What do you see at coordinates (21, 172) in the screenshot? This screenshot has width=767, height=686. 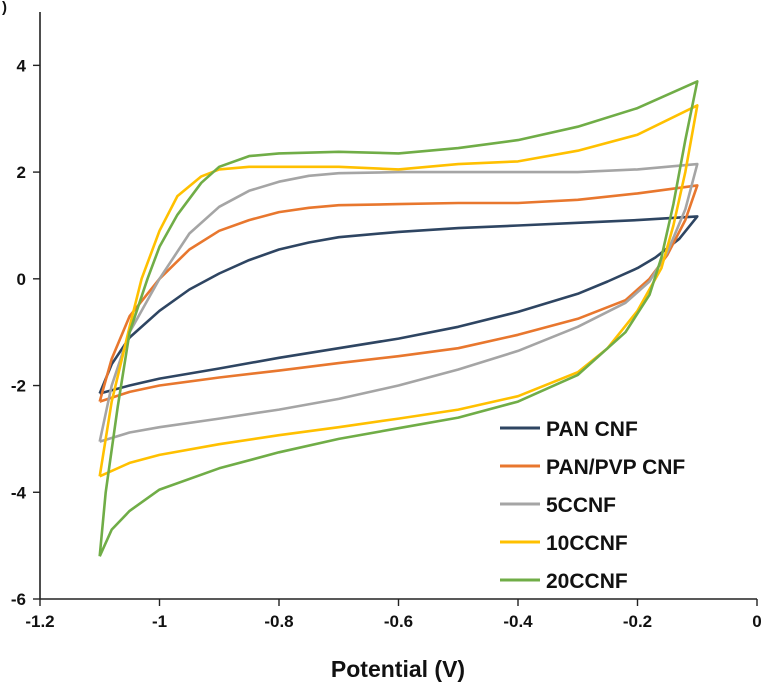 I see `y-tick-label: 2` at bounding box center [21, 172].